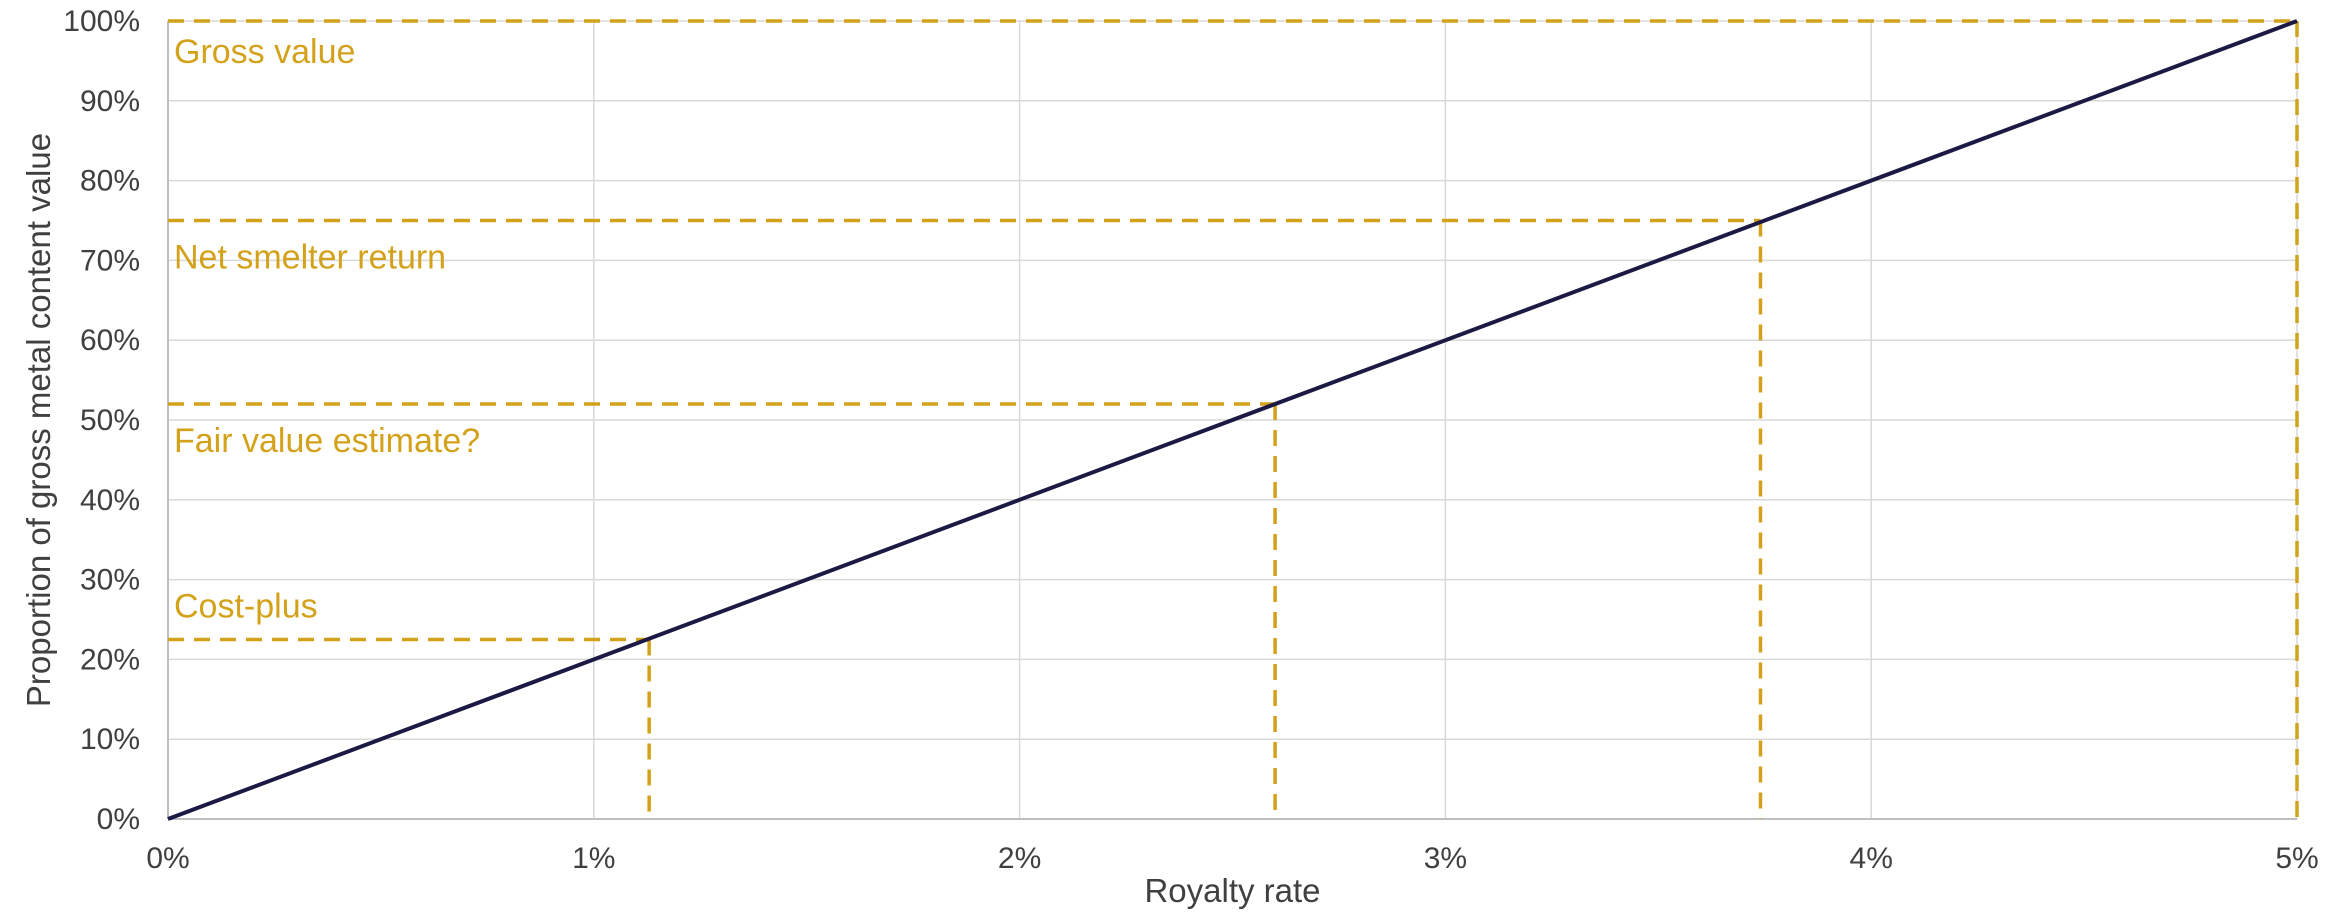 The width and height of the screenshot is (2328, 914). I want to click on y-tick-label: 20%, so click(110, 659).